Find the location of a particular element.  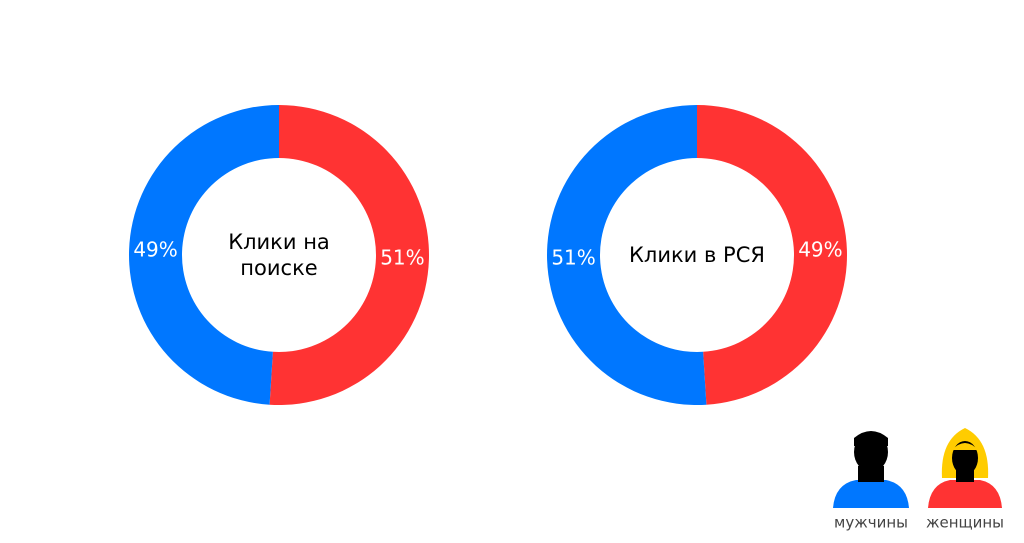

legend-icon-men is located at coordinates (871, 469).